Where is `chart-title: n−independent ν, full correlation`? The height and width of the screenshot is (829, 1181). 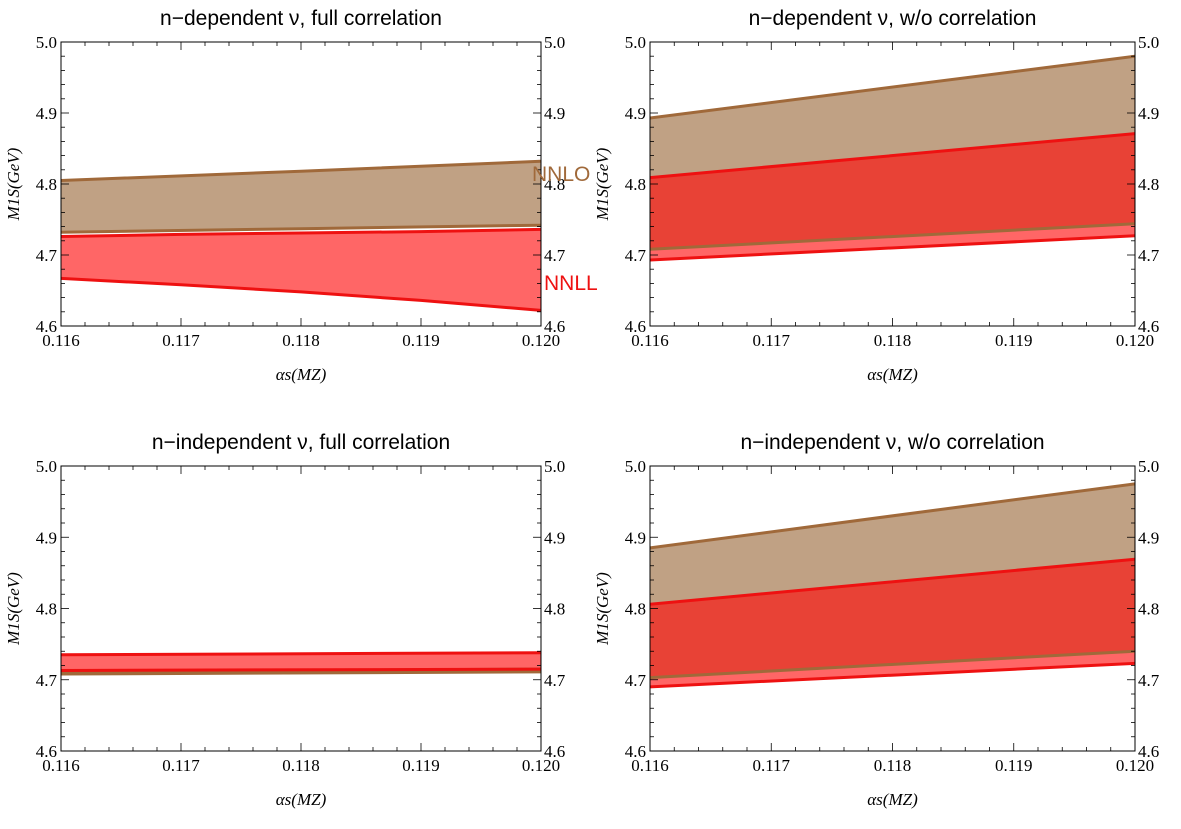
chart-title: n−independent ν, full correlation is located at coordinates (301, 442).